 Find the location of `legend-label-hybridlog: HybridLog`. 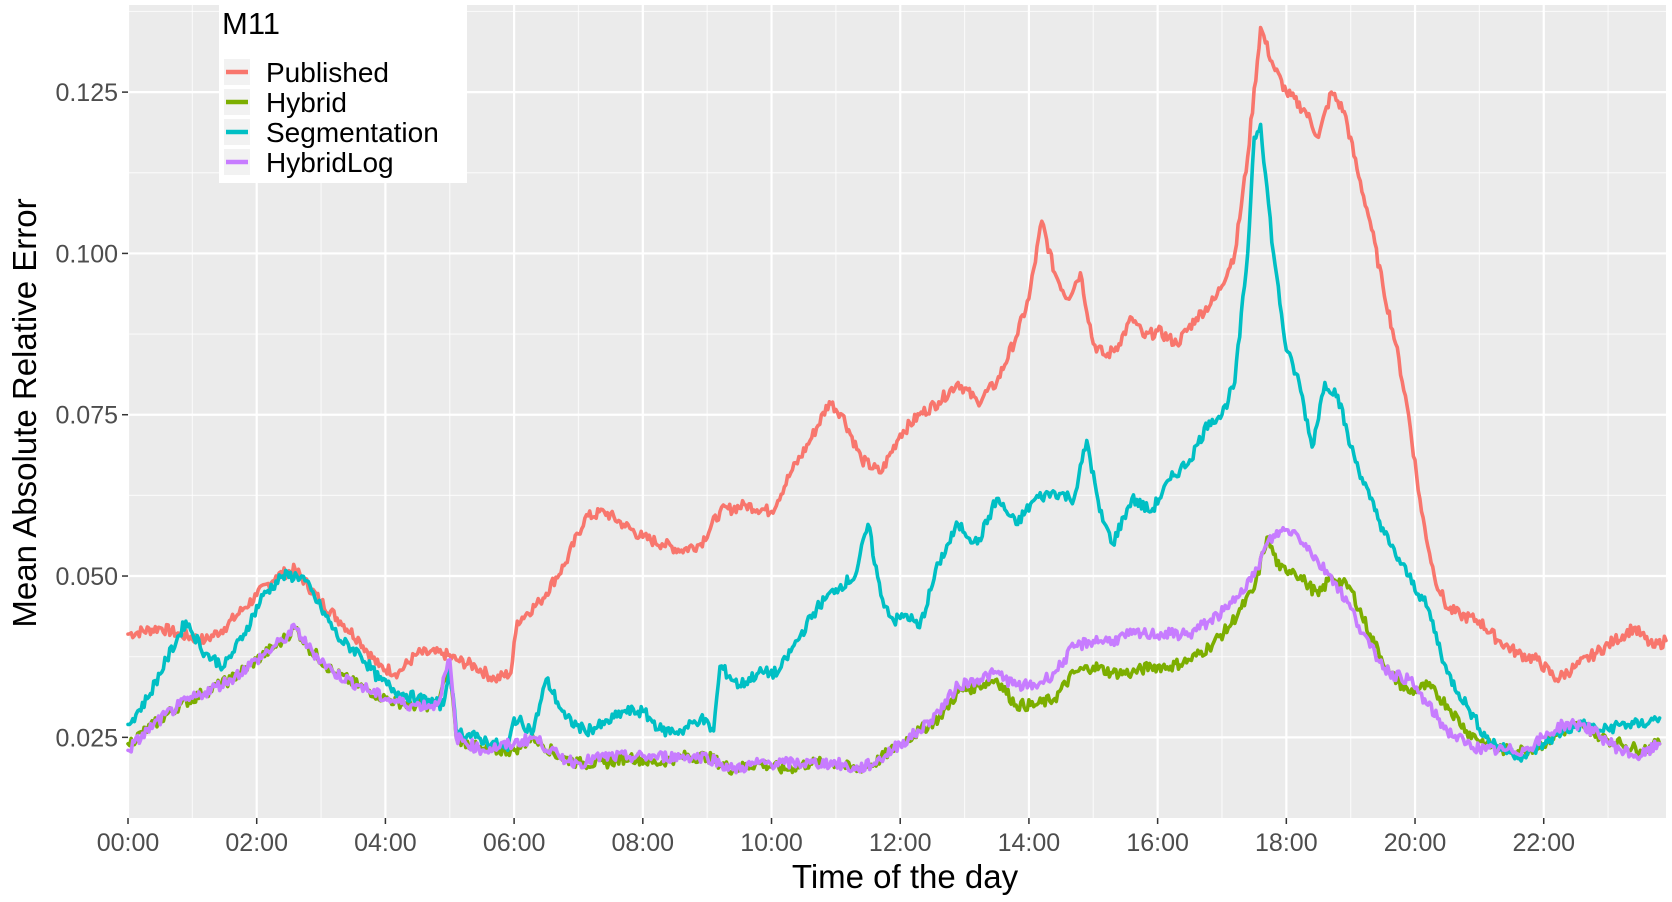

legend-label-hybridlog: HybridLog is located at coordinates (330, 162).